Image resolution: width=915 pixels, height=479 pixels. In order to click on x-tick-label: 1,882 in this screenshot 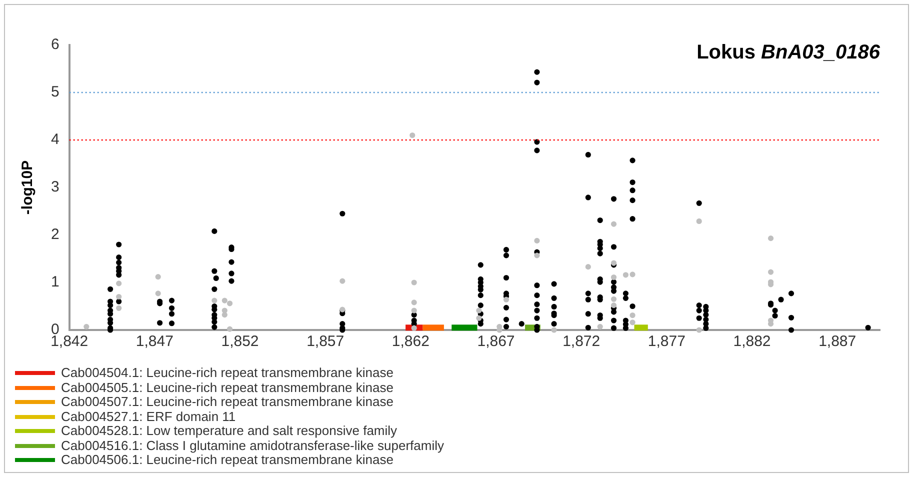, I will do `click(752, 341)`.